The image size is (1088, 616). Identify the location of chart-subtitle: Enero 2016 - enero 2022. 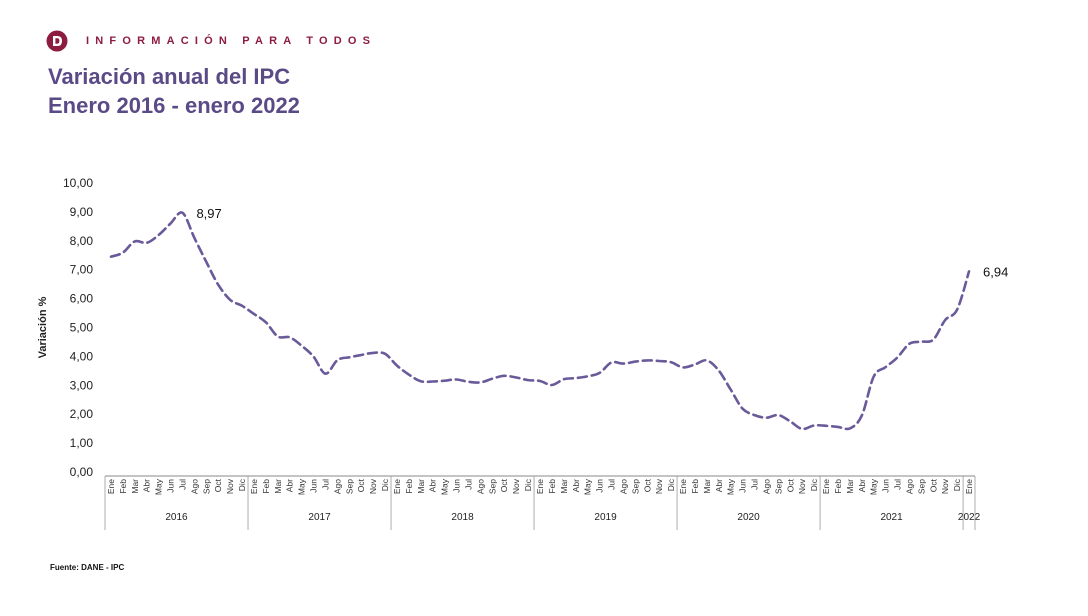
(174, 105).